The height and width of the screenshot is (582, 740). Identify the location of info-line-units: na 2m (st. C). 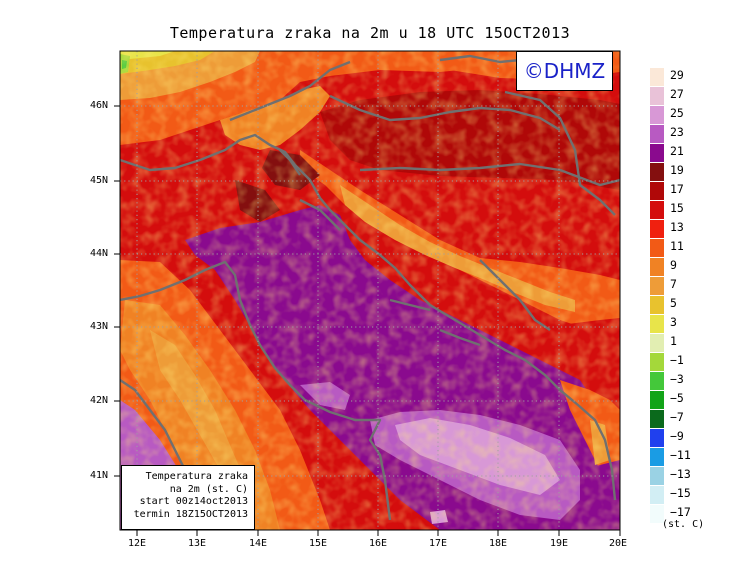
(208, 489).